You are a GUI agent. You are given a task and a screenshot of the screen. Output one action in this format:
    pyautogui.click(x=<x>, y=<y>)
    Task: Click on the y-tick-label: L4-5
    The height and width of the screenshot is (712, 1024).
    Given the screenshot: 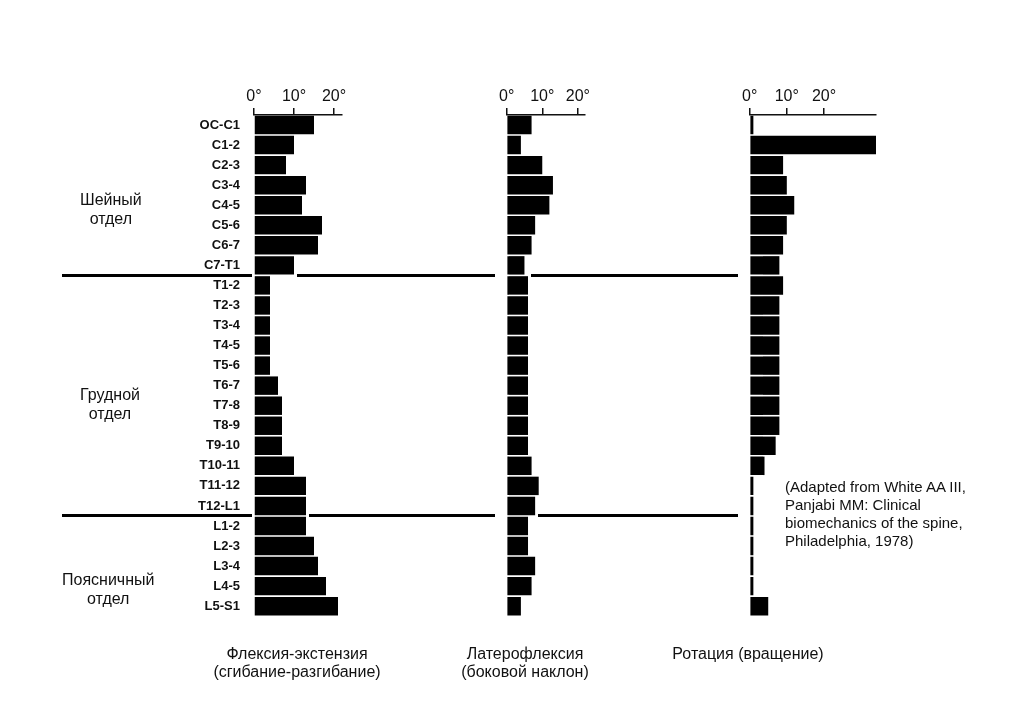 What is the action you would take?
    pyautogui.click(x=226, y=585)
    